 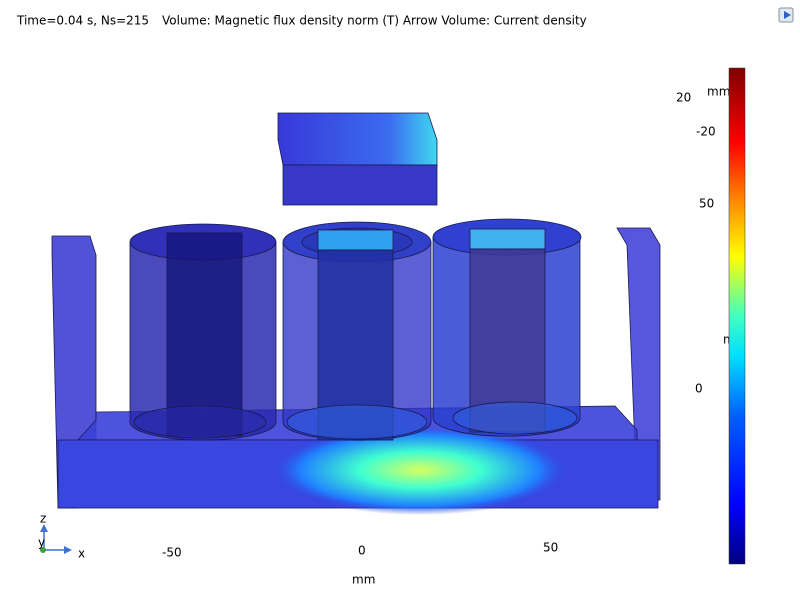 I want to click on triad-label: y, so click(x=41, y=543).